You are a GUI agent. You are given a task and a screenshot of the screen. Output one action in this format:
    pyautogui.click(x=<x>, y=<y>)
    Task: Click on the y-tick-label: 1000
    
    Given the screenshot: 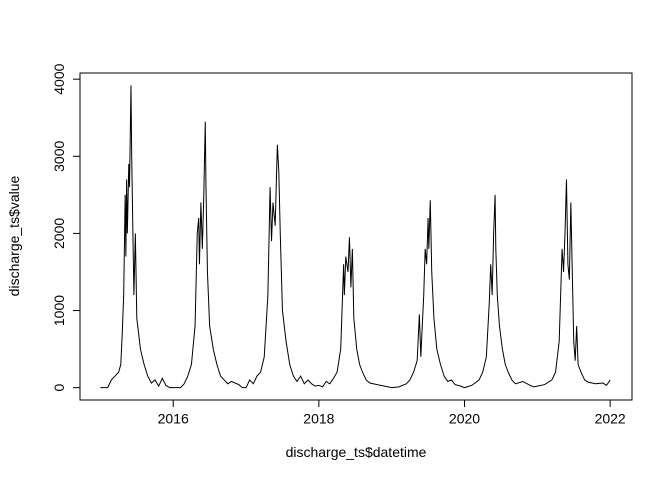 What is the action you would take?
    pyautogui.click(x=59, y=310)
    